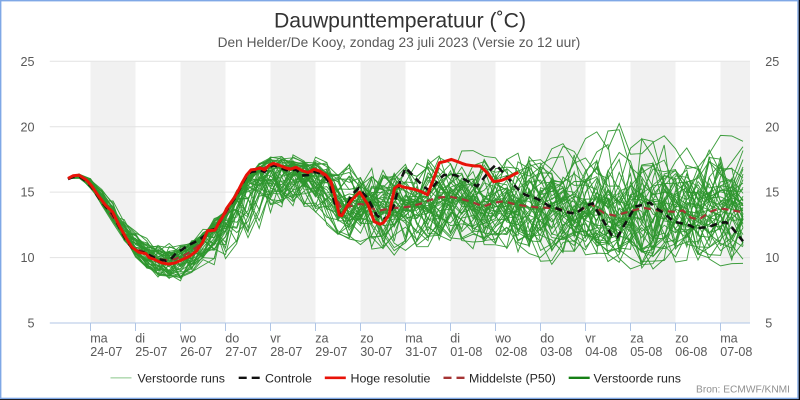  I want to click on svg-text: 26-07, so click(196, 352).